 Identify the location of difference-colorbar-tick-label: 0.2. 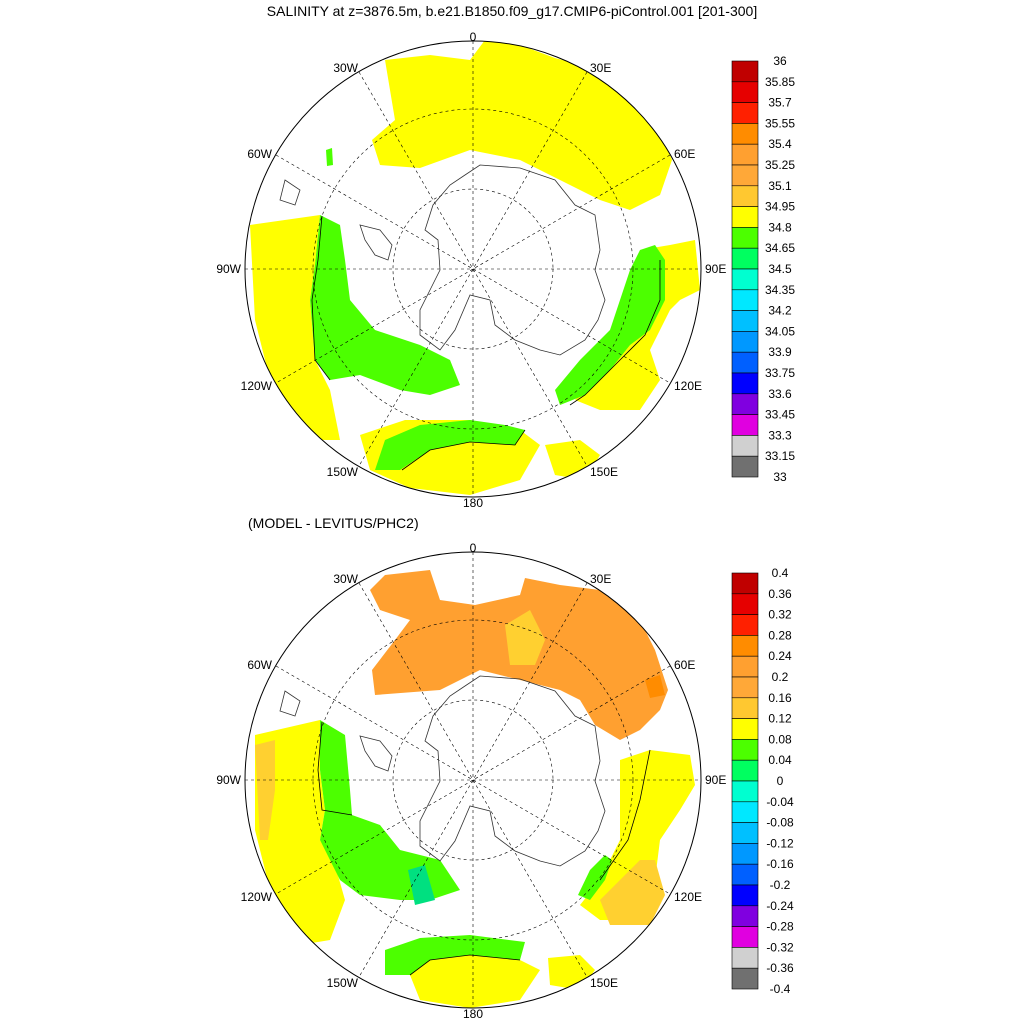
(780, 677).